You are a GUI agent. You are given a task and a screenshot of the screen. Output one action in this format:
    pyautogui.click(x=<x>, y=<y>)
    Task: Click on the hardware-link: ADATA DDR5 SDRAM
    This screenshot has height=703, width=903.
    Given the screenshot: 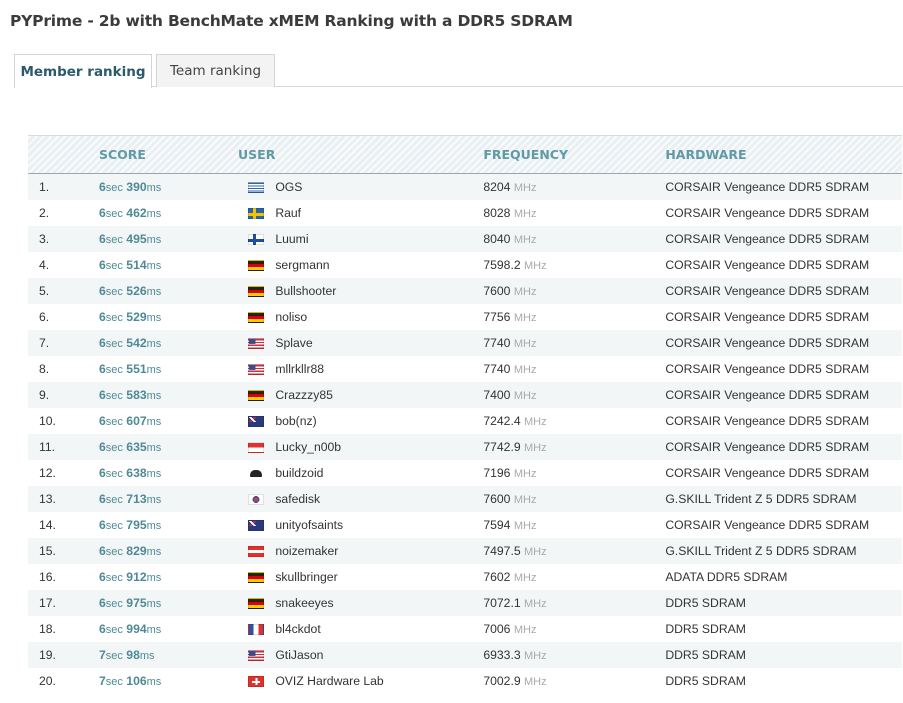 What is the action you would take?
    pyautogui.click(x=726, y=576)
    